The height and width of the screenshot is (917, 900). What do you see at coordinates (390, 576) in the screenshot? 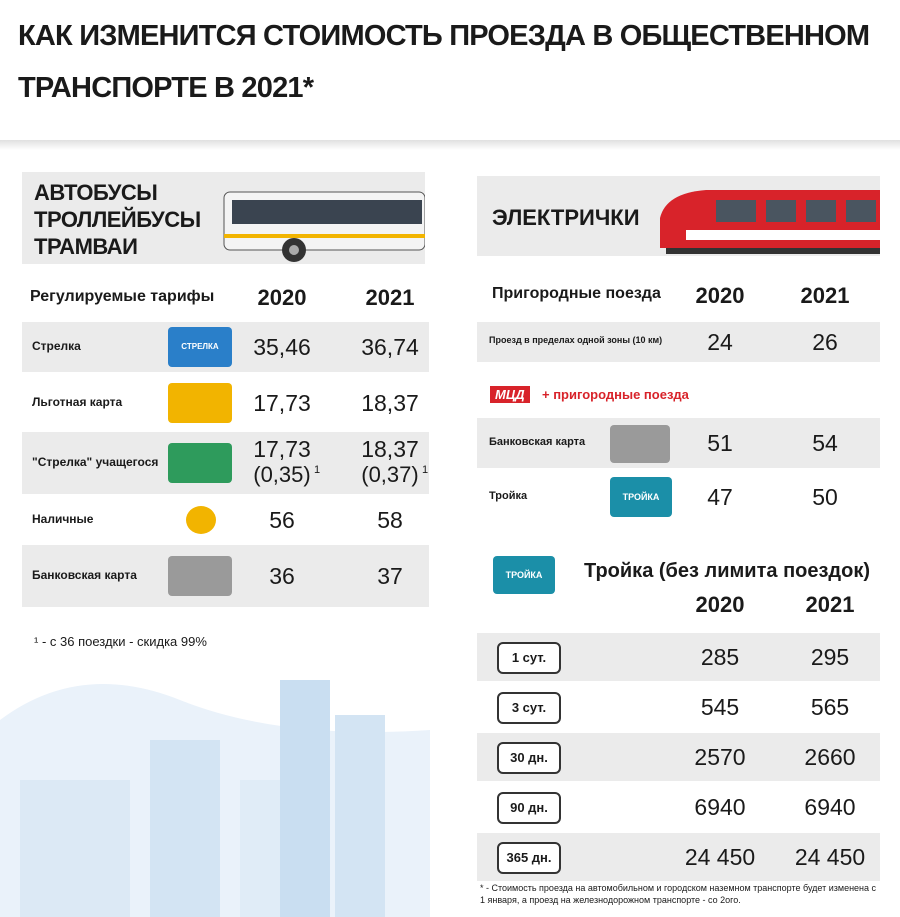
I see `cell-value: 37` at bounding box center [390, 576].